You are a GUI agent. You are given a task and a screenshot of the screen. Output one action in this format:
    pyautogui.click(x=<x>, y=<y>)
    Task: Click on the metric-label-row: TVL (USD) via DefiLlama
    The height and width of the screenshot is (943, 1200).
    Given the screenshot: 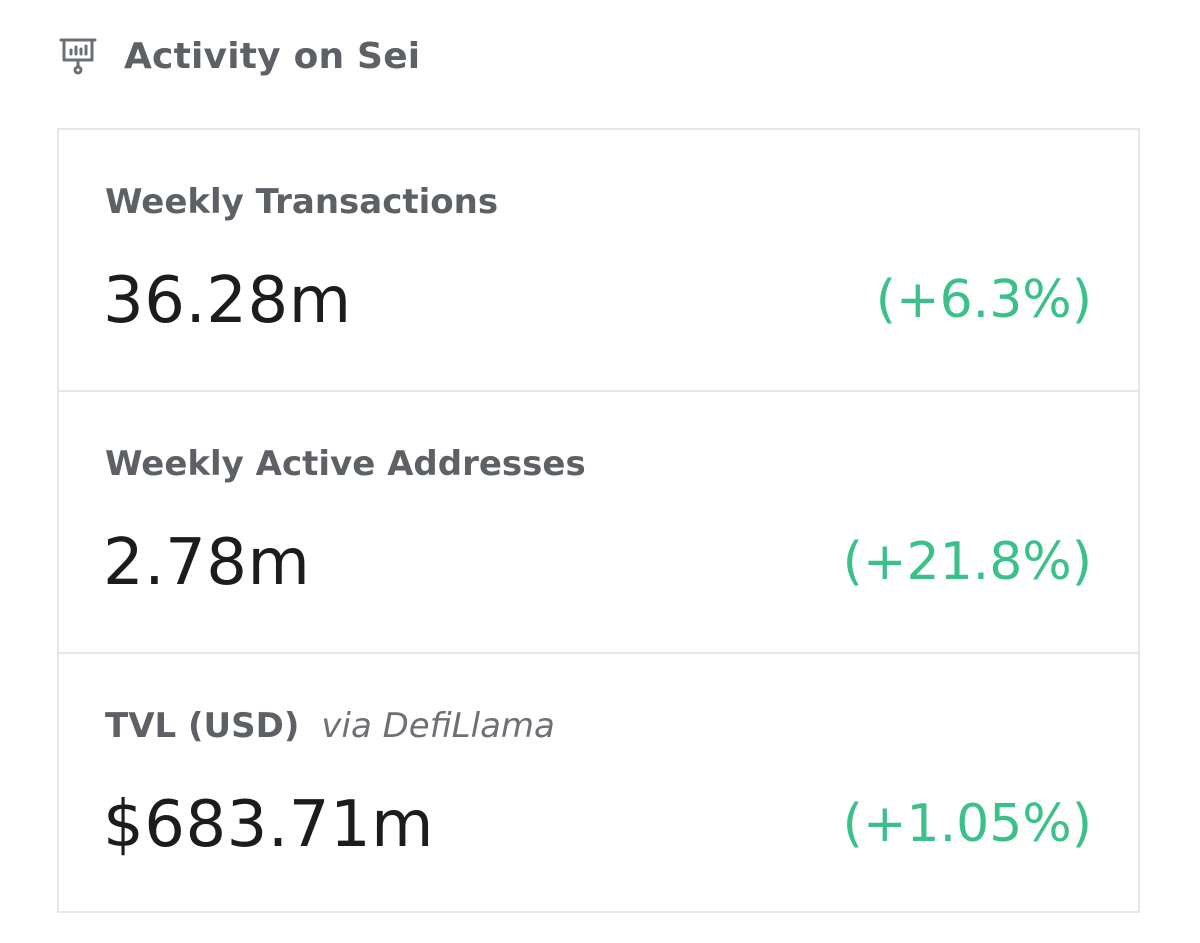 What is the action you would take?
    pyautogui.click(x=330, y=726)
    